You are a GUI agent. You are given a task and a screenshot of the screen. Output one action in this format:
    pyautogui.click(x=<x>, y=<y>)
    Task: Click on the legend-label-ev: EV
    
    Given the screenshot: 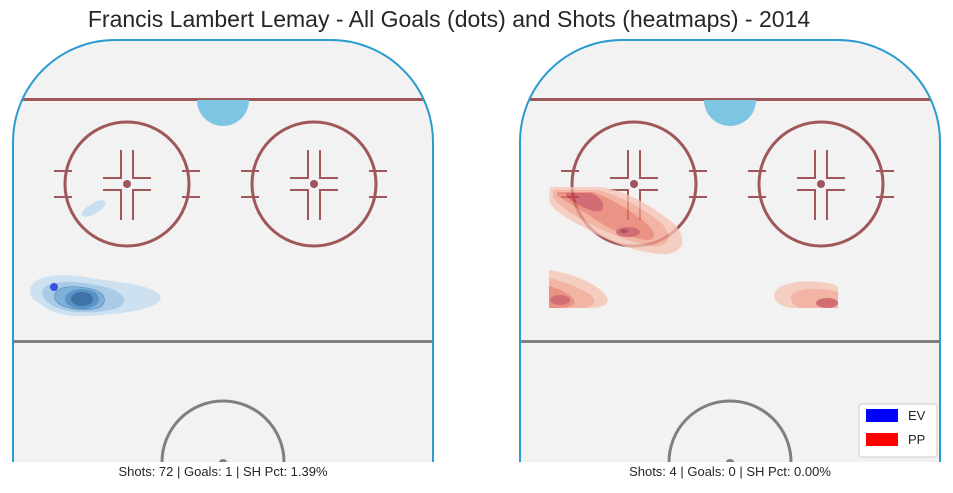 What is the action you would take?
    pyautogui.click(x=917, y=415)
    